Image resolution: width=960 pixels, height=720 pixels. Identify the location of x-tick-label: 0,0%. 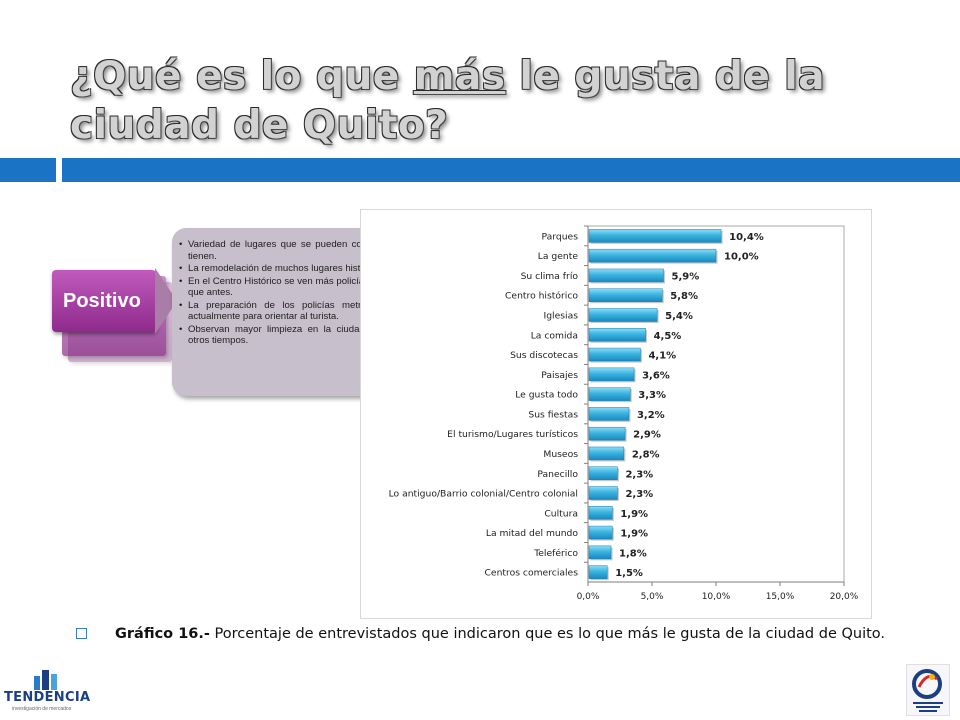
(588, 597).